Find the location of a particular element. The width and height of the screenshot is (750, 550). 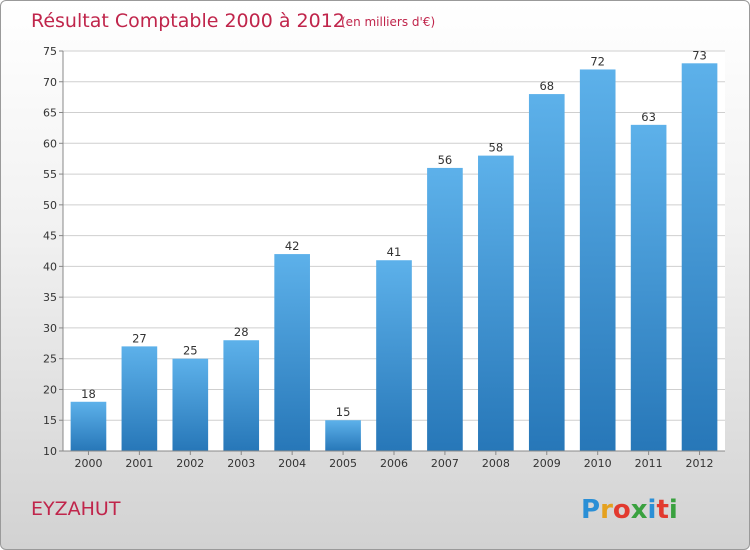

x-tick-label: 2002 is located at coordinates (190, 463).